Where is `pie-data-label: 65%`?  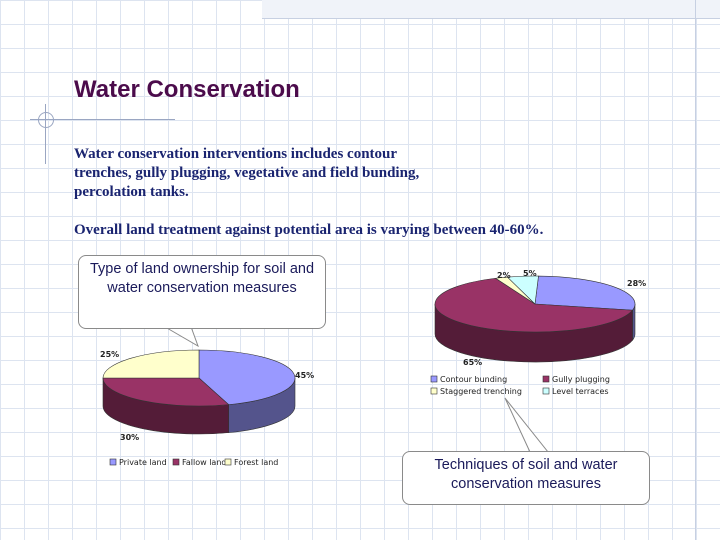 pie-data-label: 65% is located at coordinates (472, 362).